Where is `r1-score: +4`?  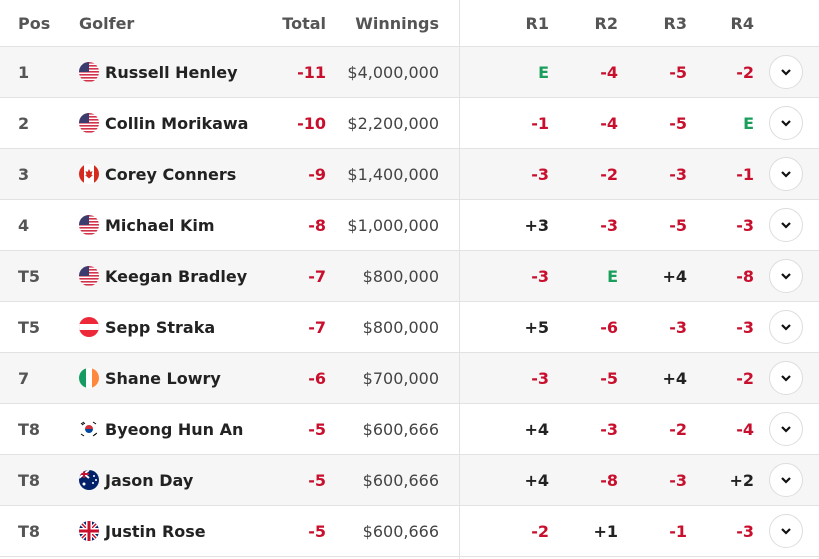
r1-score: +4 is located at coordinates (536, 480).